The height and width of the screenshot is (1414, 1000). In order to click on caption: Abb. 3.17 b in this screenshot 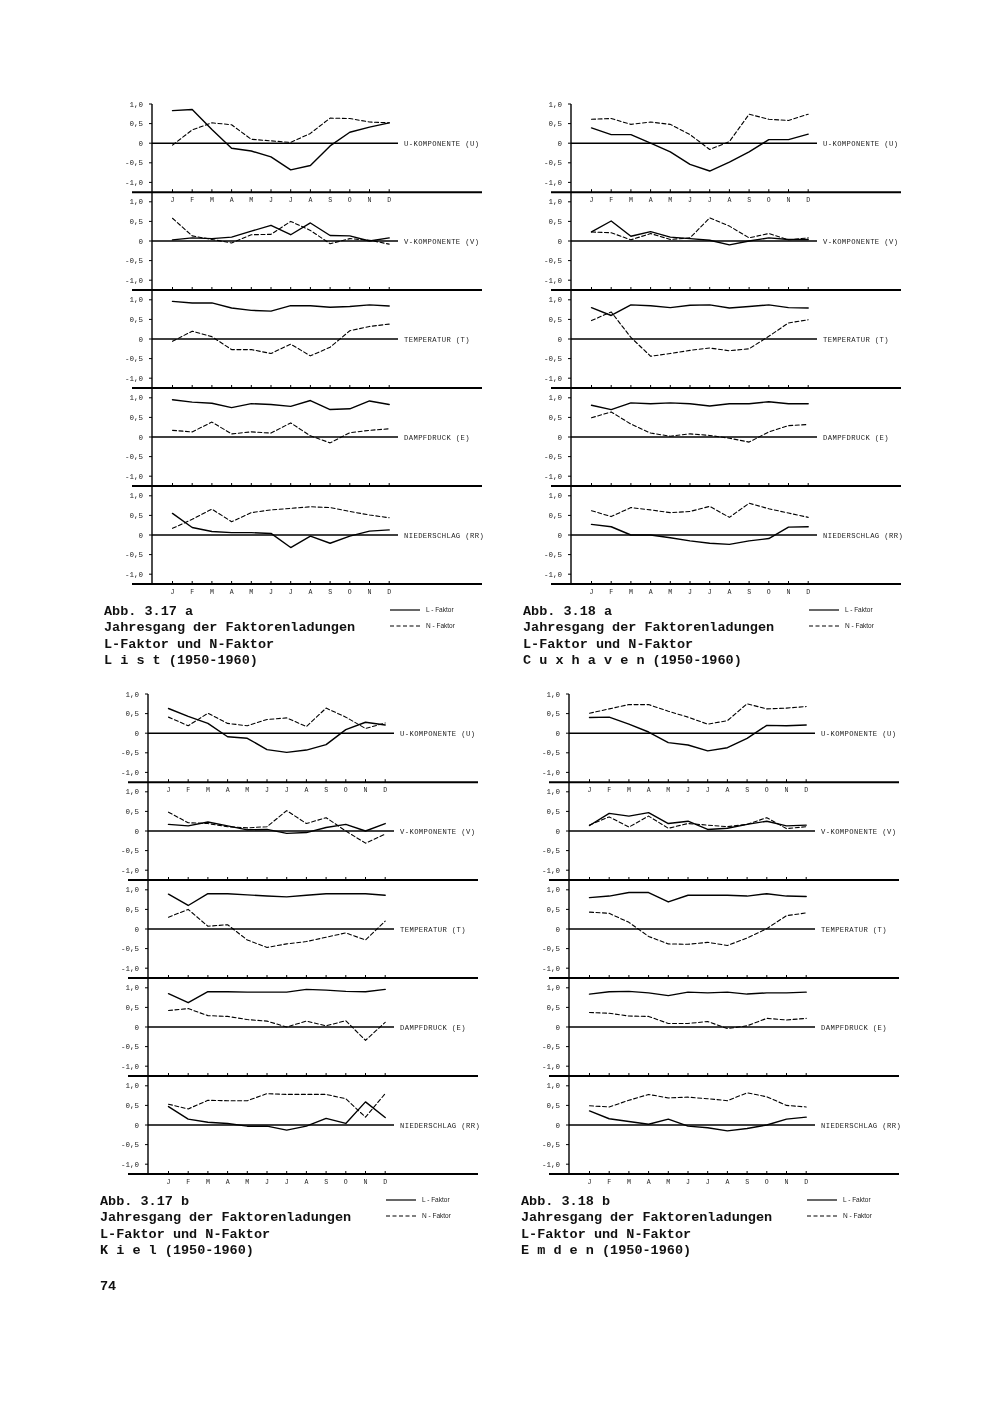, I will do `click(145, 1202)`.